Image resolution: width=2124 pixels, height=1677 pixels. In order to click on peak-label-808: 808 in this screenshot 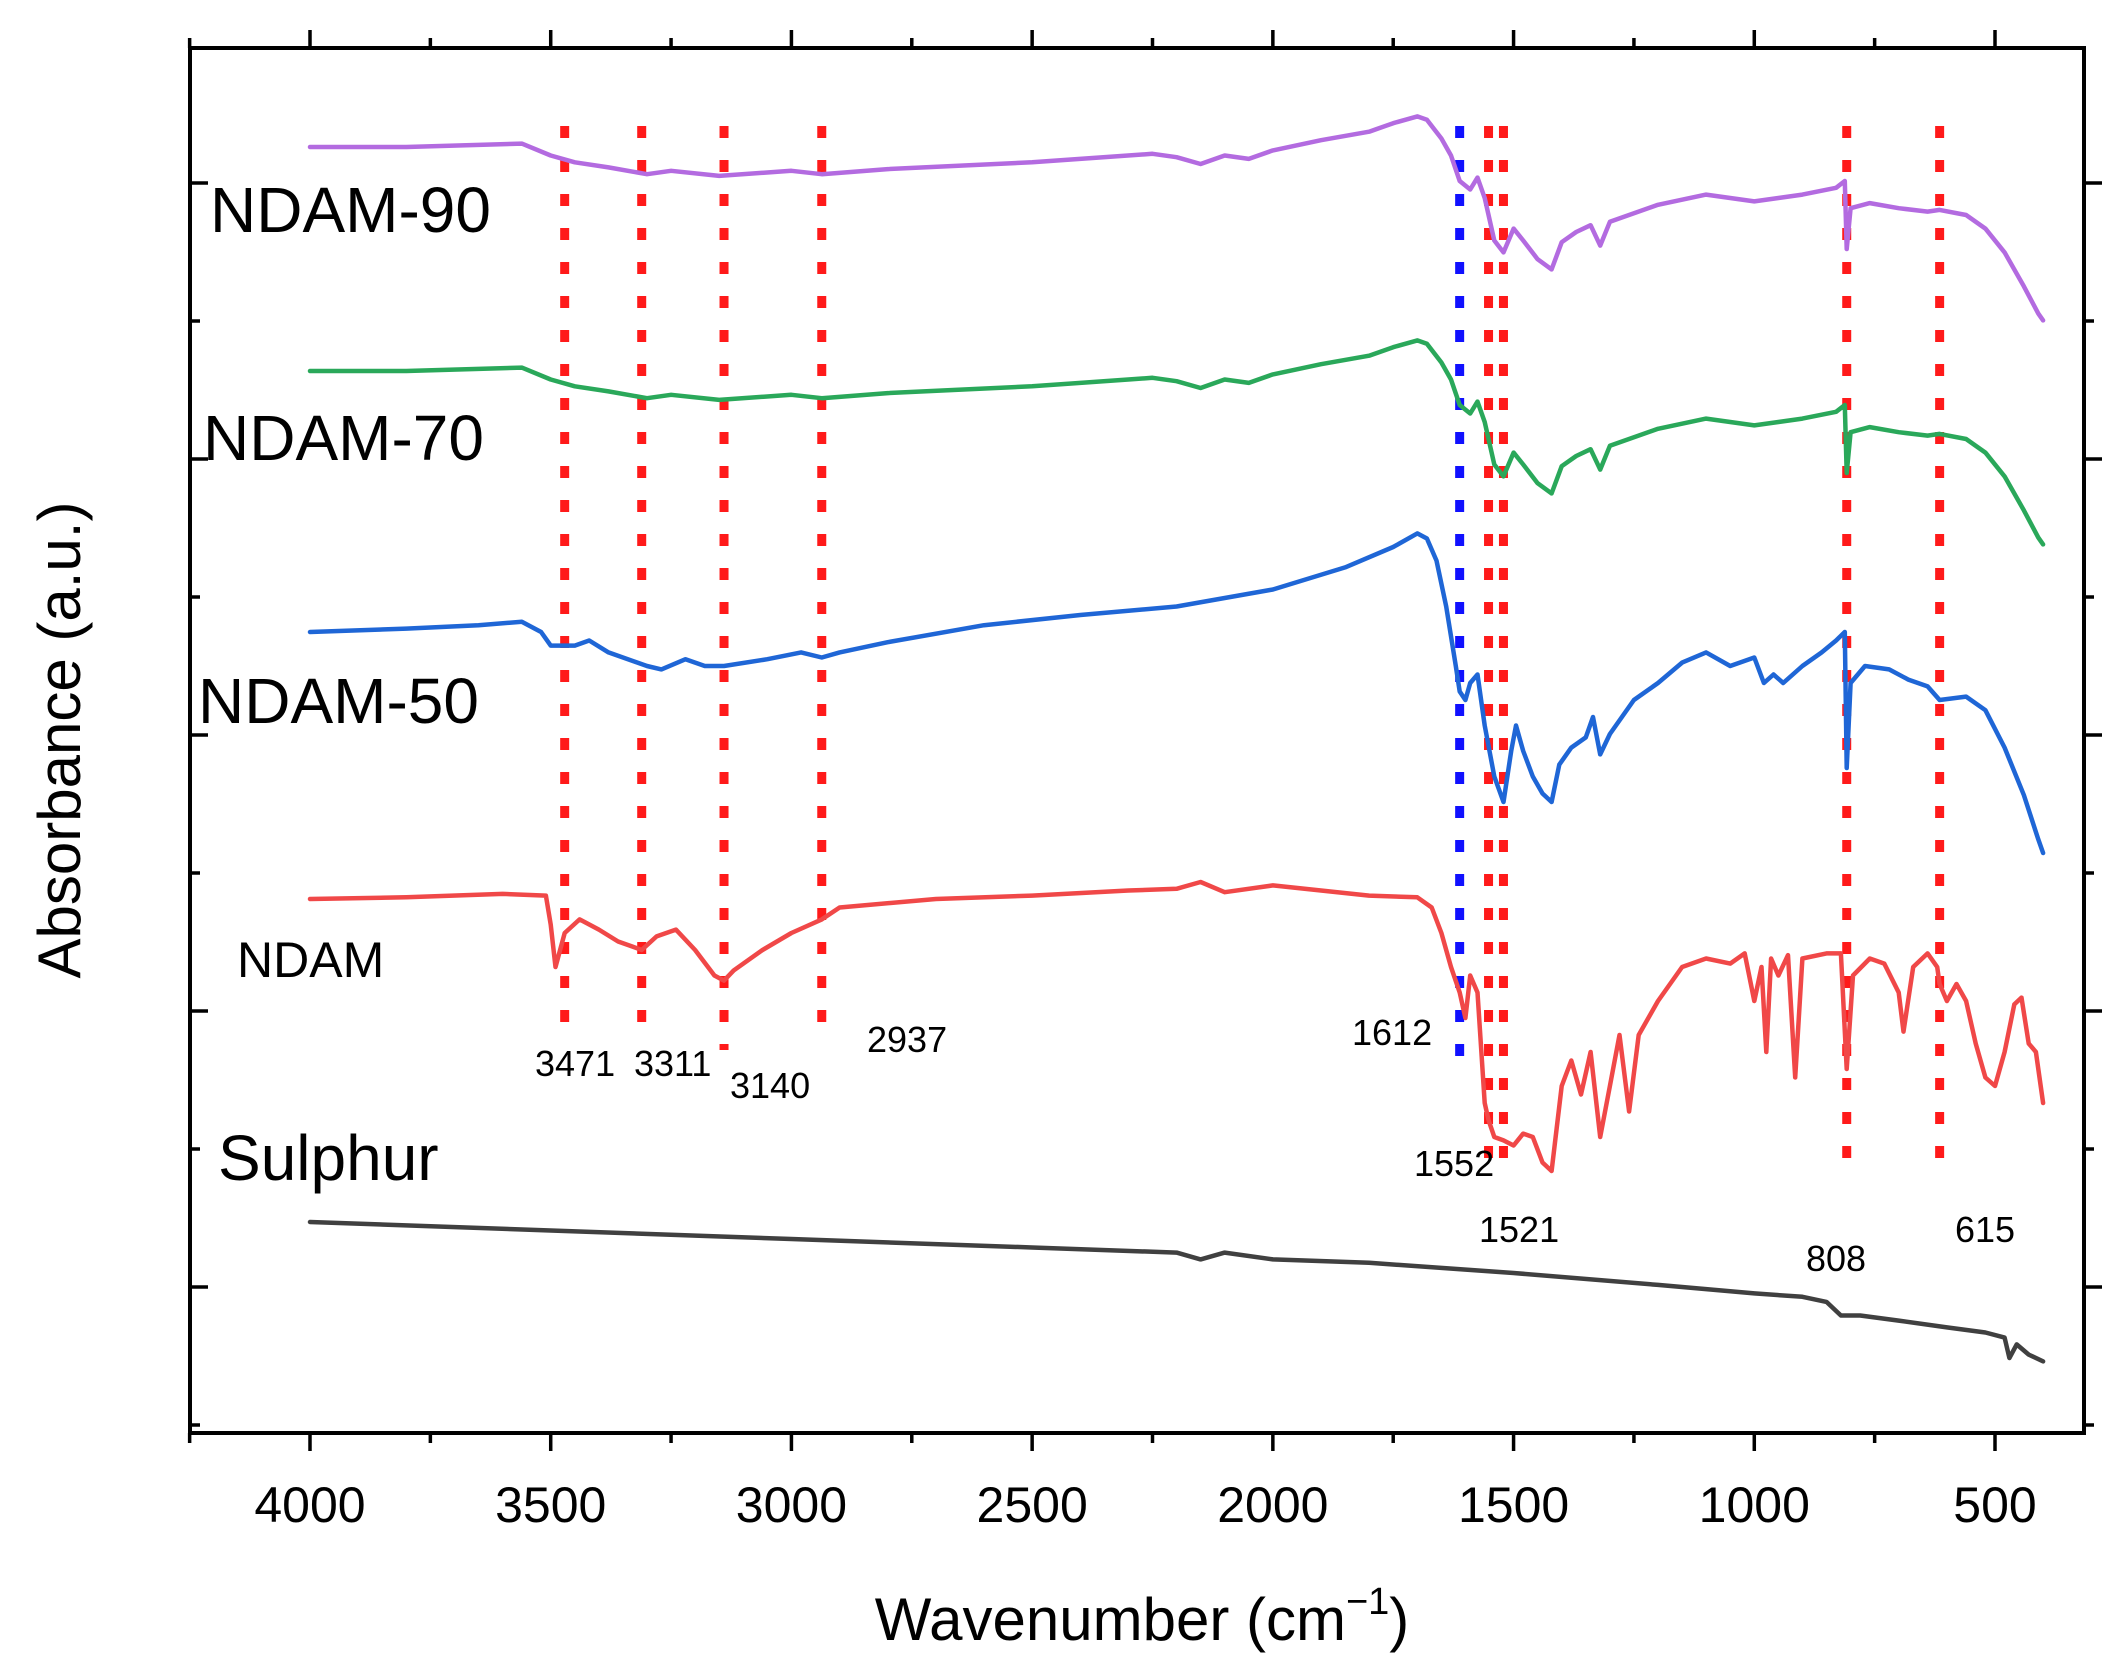, I will do `click(1836, 1258)`.